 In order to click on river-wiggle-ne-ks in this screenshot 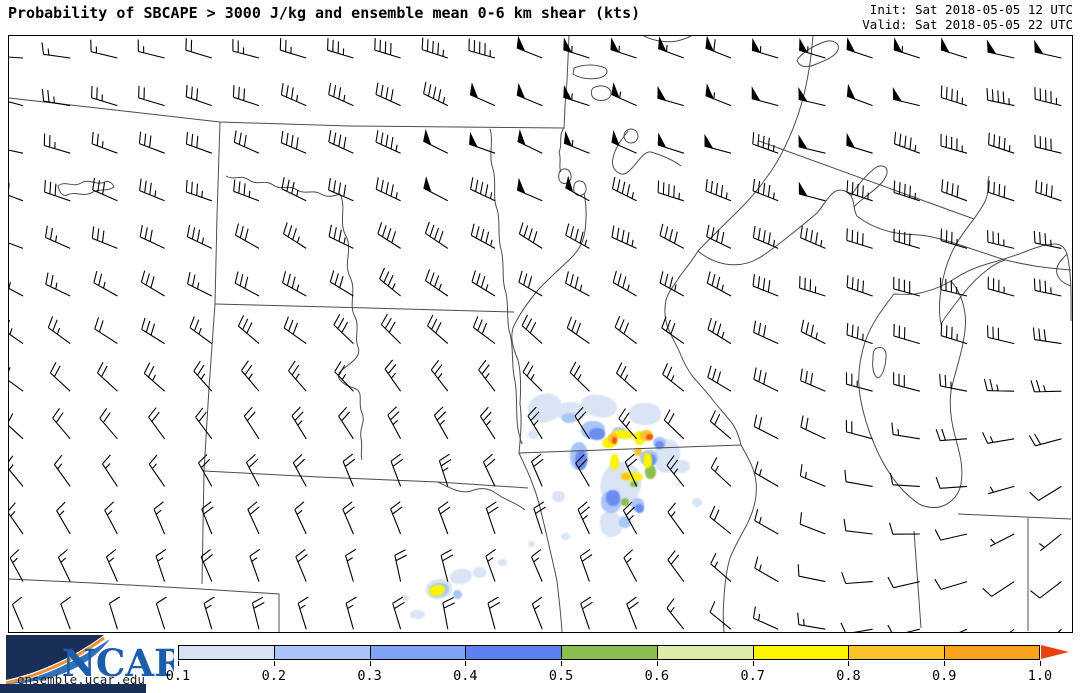, I will do `click(481, 496)`.